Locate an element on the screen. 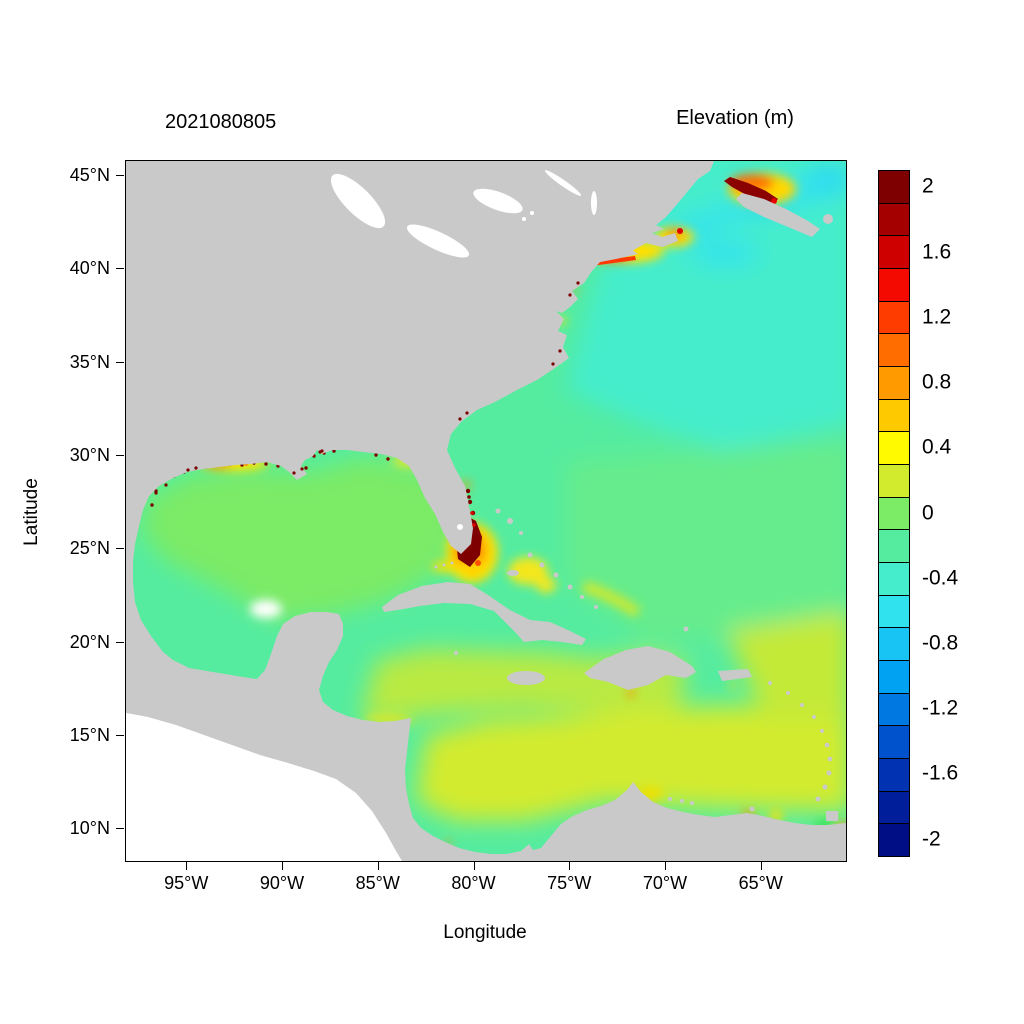  y-tick-label: 35°N is located at coordinates (89, 361).